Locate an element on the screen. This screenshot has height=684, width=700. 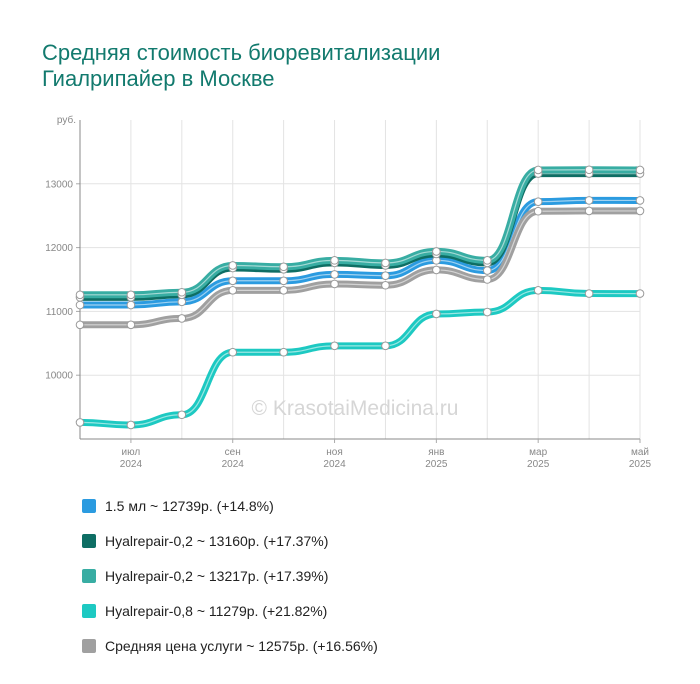
legend-label: Средняя цена услуги ~ 12575р. (+16.56%) is located at coordinates (241, 645).